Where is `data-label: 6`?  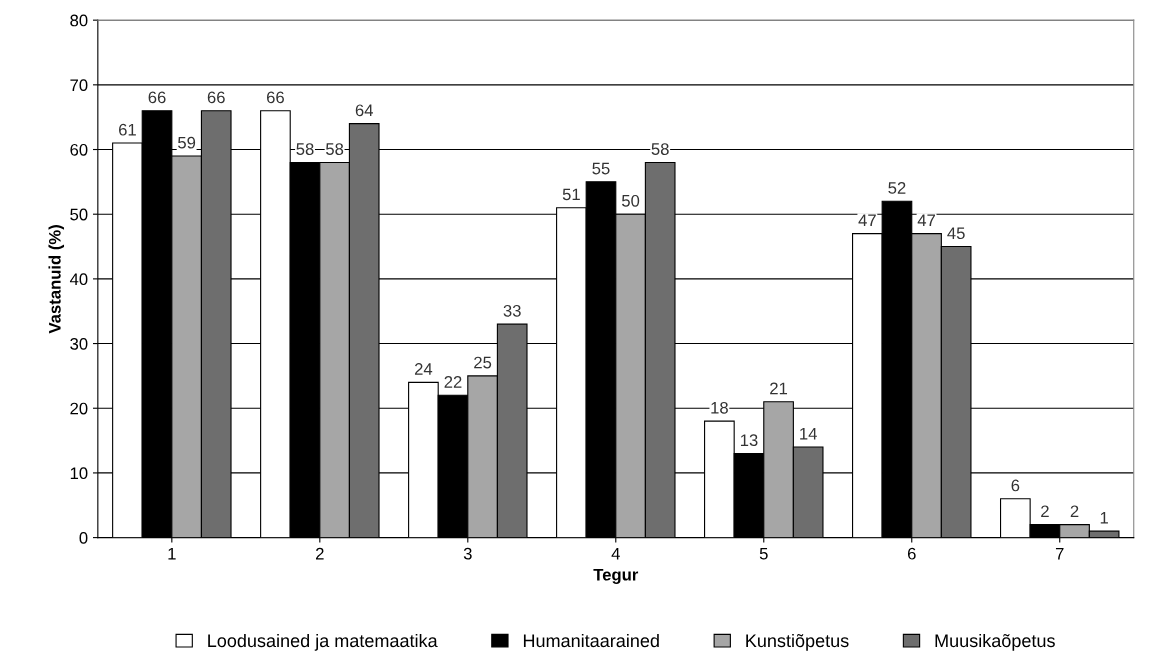 data-label: 6 is located at coordinates (1015, 485).